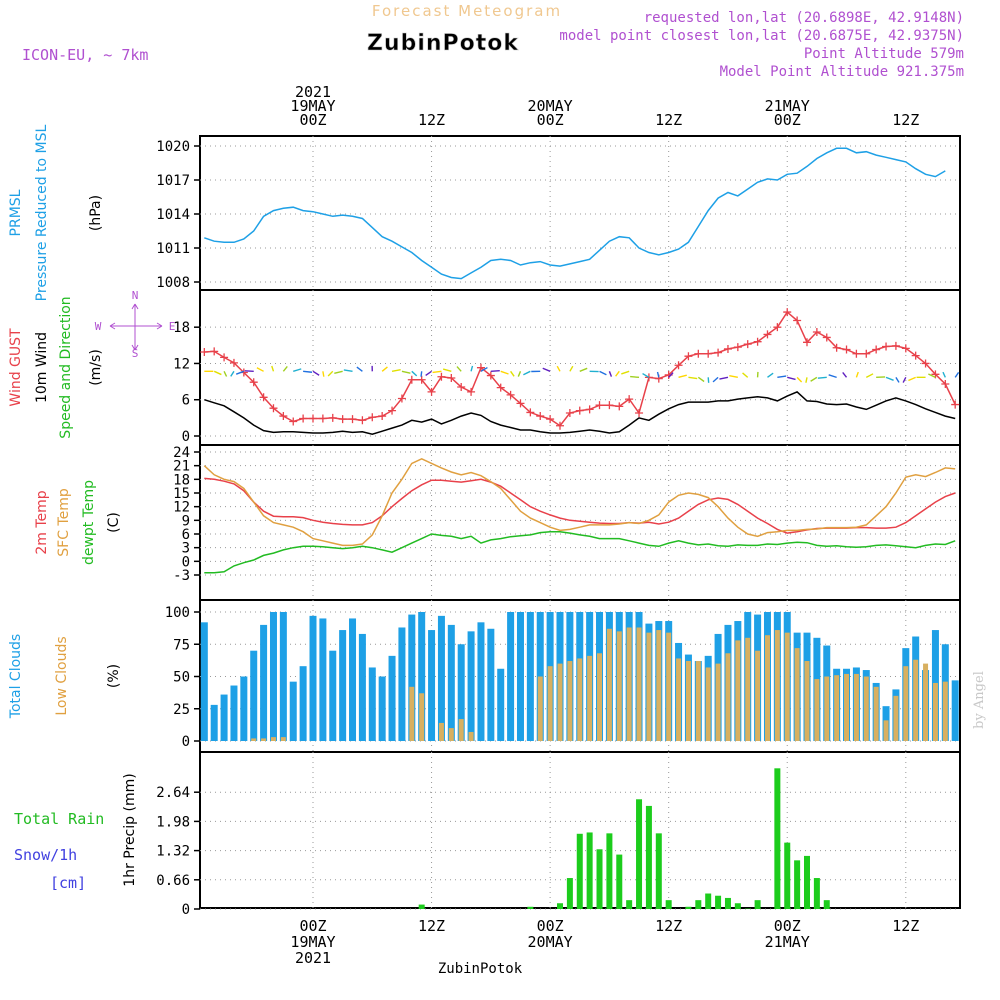 The image size is (1000, 1000). I want to click on y-tick-label: 1017, so click(173, 181).